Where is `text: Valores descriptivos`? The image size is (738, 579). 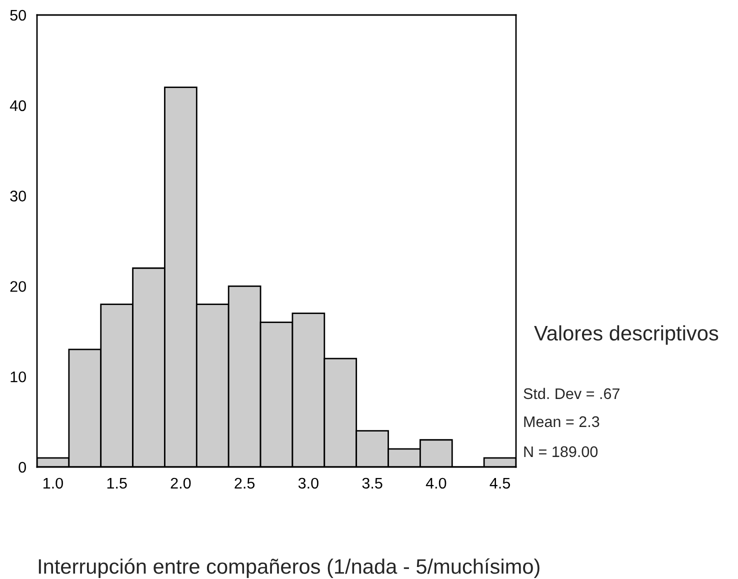
text: Valores descriptivos is located at coordinates (626, 335).